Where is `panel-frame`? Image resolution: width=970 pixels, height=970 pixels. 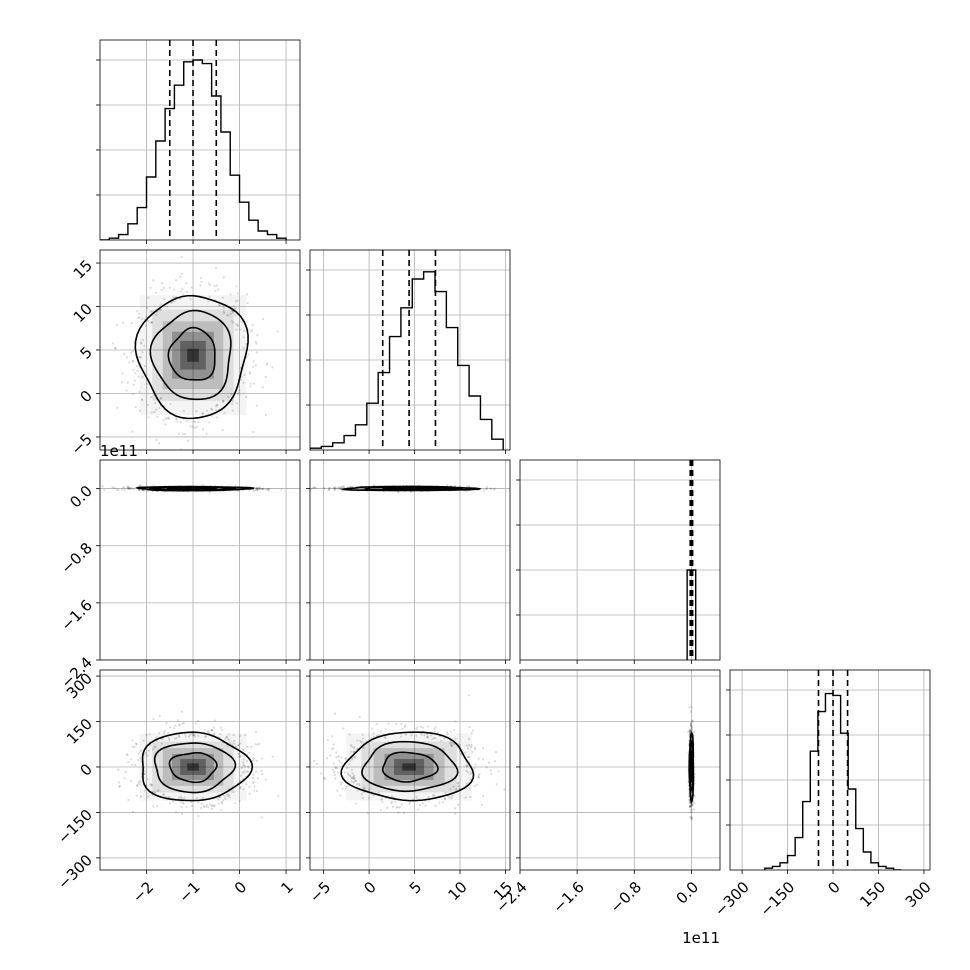 panel-frame is located at coordinates (830, 770).